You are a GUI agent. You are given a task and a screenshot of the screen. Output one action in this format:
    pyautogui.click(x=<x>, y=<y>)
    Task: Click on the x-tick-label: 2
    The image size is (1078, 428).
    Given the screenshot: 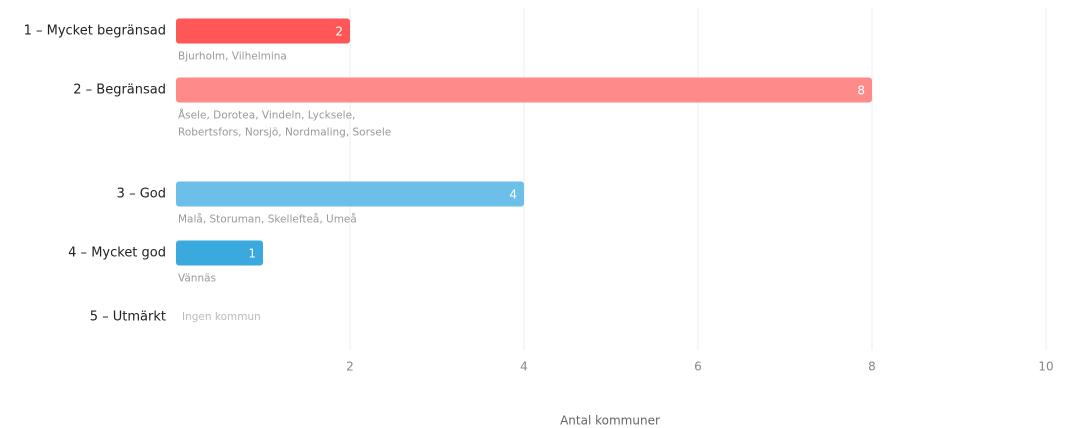 What is the action you would take?
    pyautogui.click(x=350, y=367)
    